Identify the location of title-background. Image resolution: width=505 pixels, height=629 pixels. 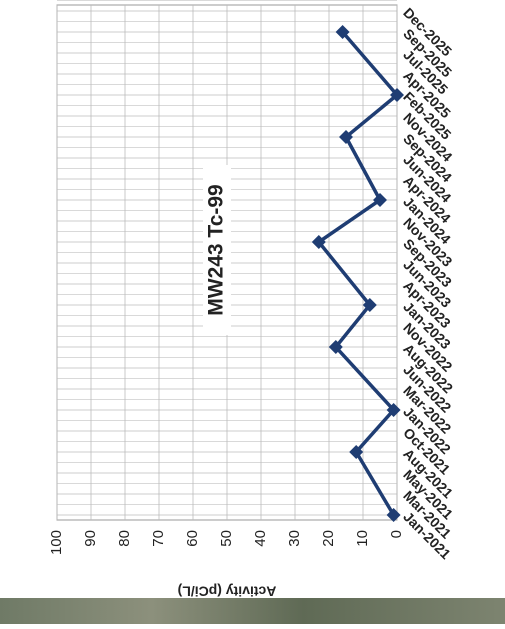
(217, 250).